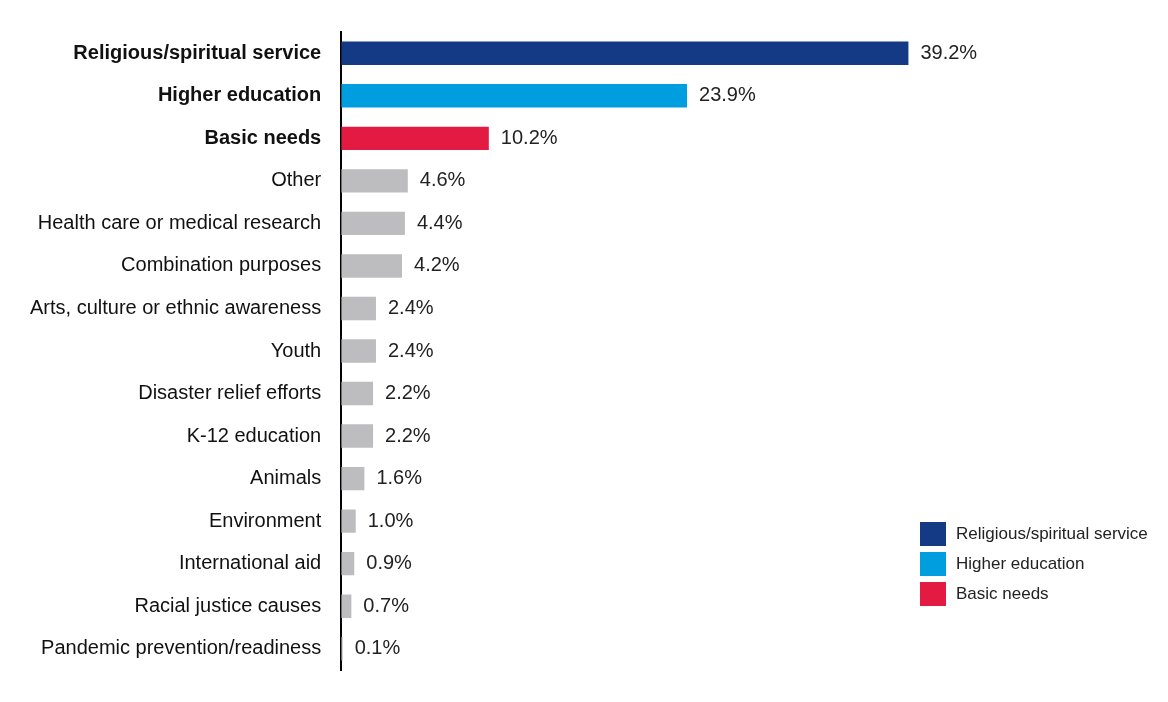 This screenshot has width=1168, height=702. Describe the element at coordinates (1002, 594) in the screenshot. I see `legend-label: Basic needs` at that location.